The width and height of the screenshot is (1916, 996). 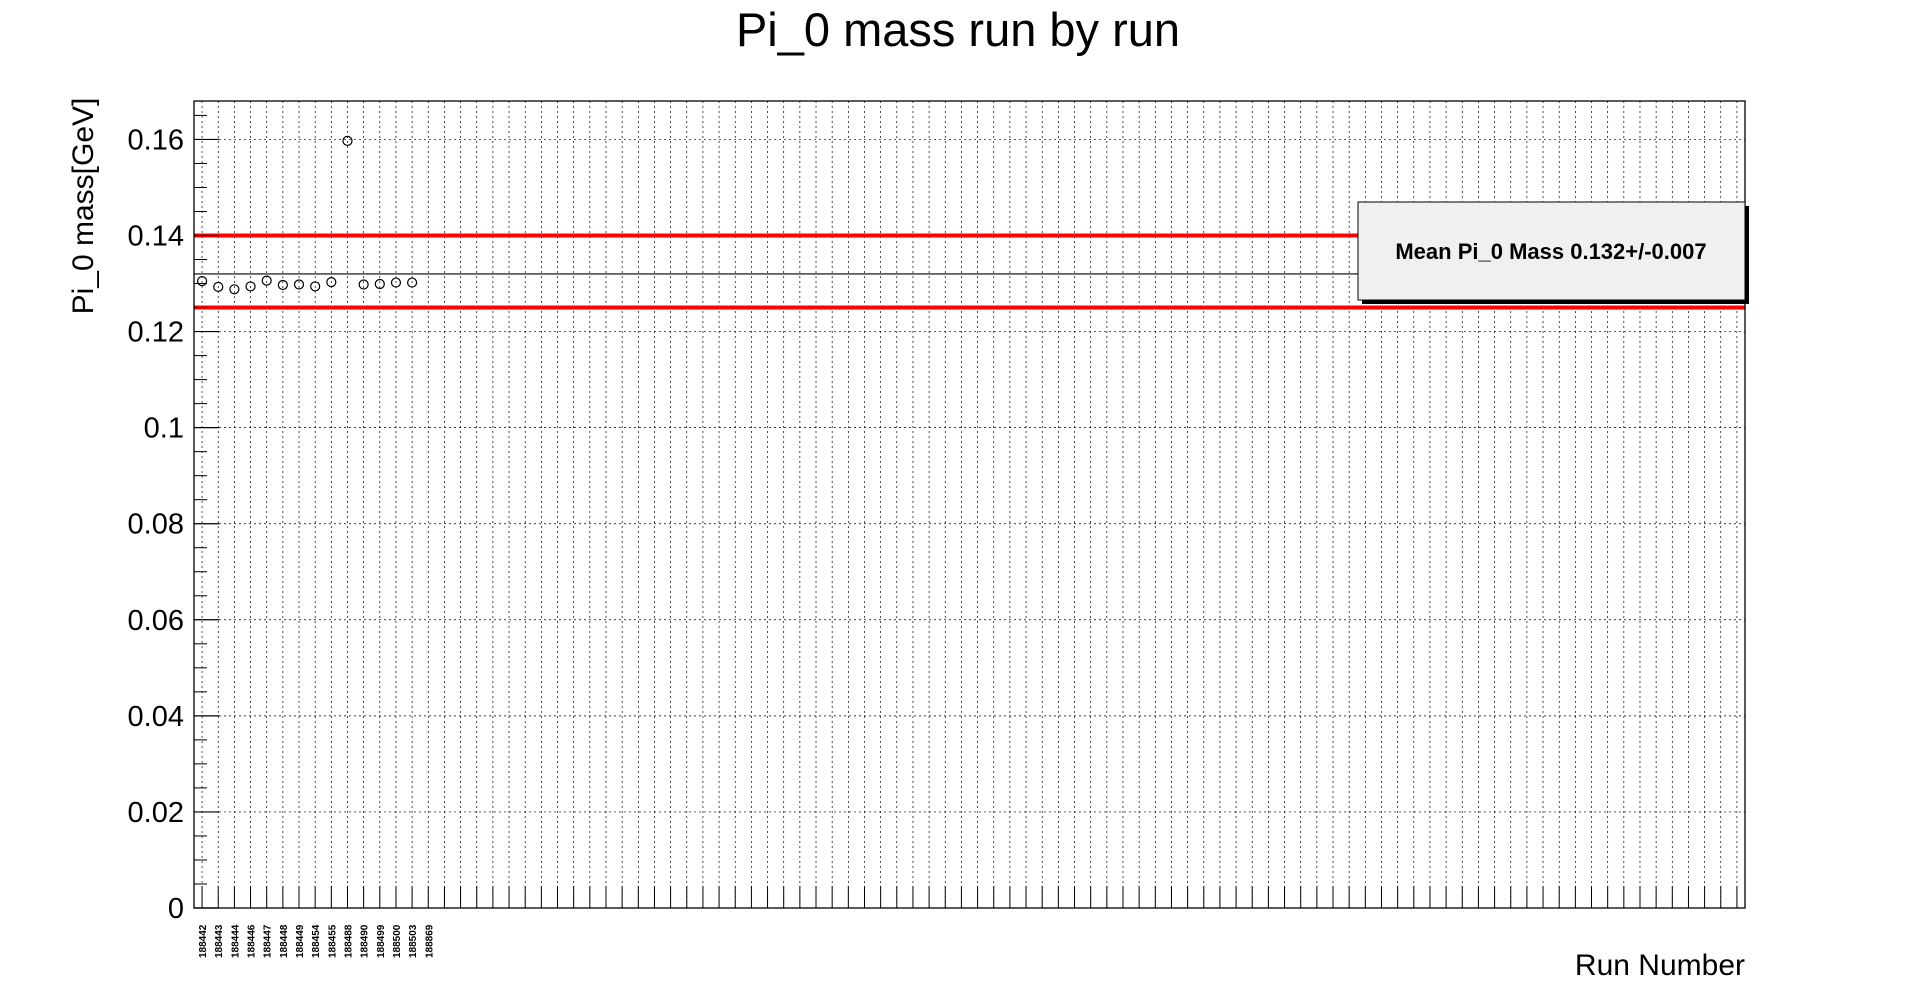 What do you see at coordinates (156, 813) in the screenshot?
I see `y-tick-label: 0.02` at bounding box center [156, 813].